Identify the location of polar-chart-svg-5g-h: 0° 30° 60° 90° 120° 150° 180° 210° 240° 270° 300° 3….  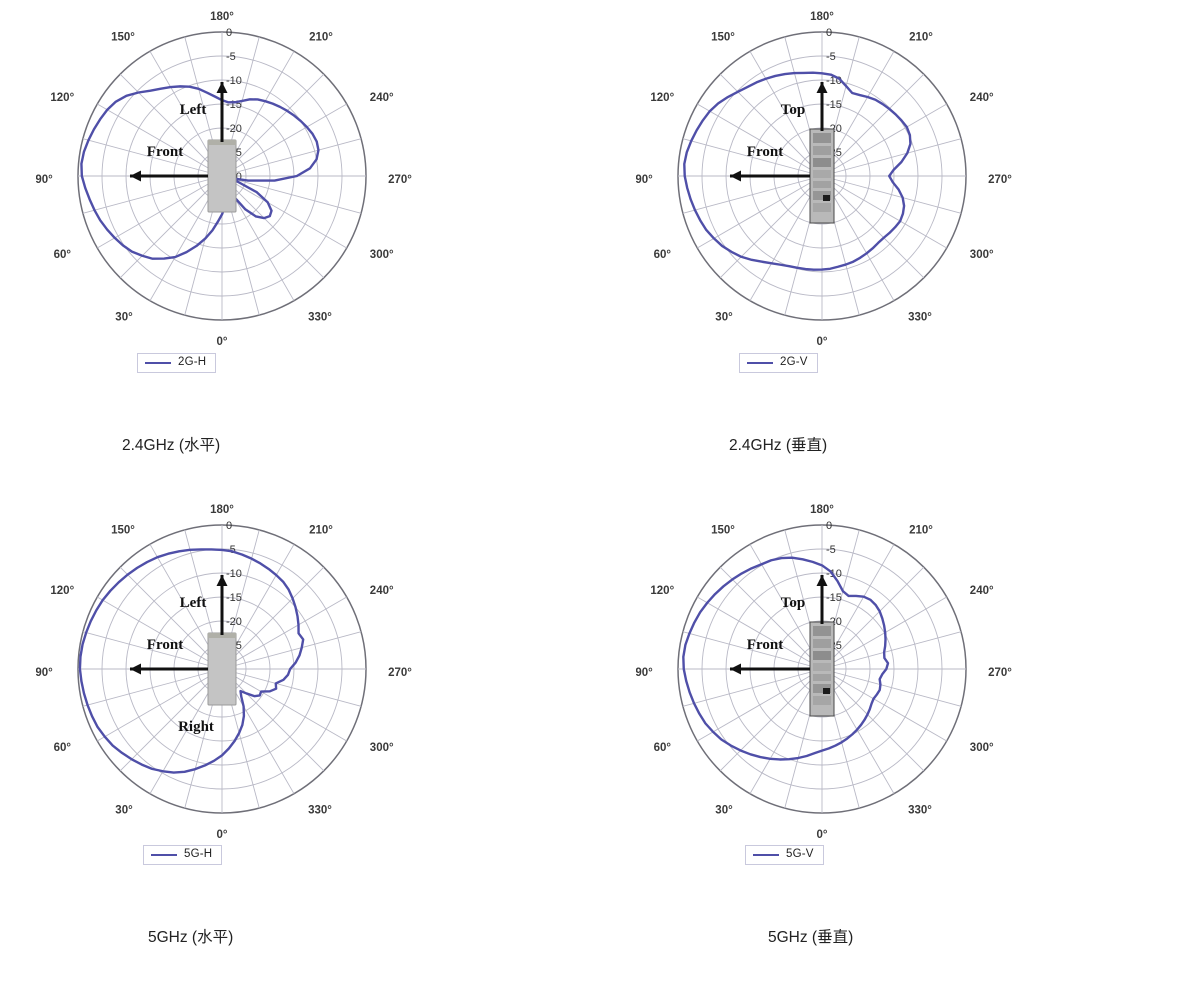
(224, 672).